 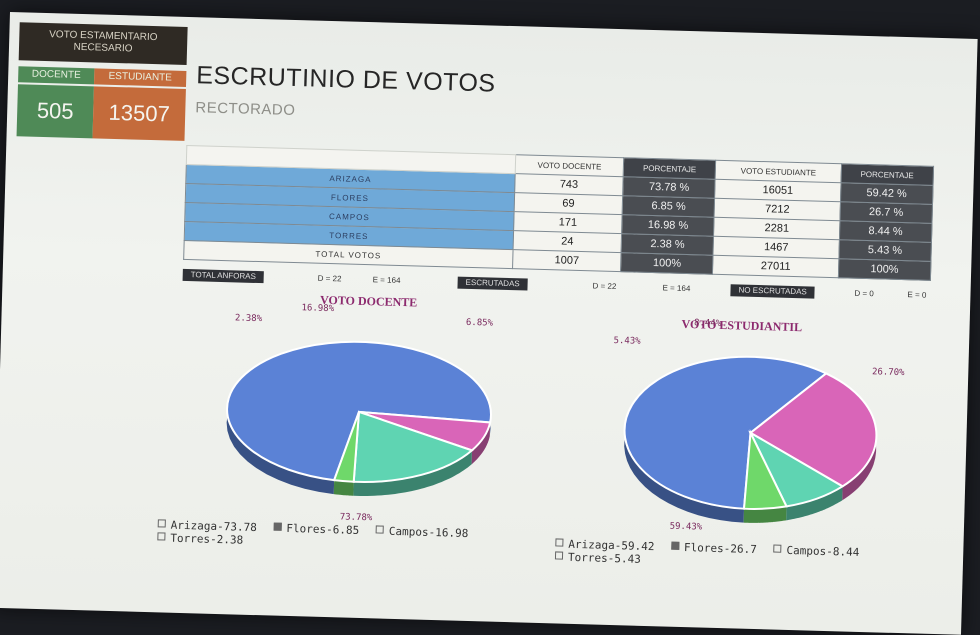 I want to click on legend-label: Torres-5.43, so click(x=604, y=558).